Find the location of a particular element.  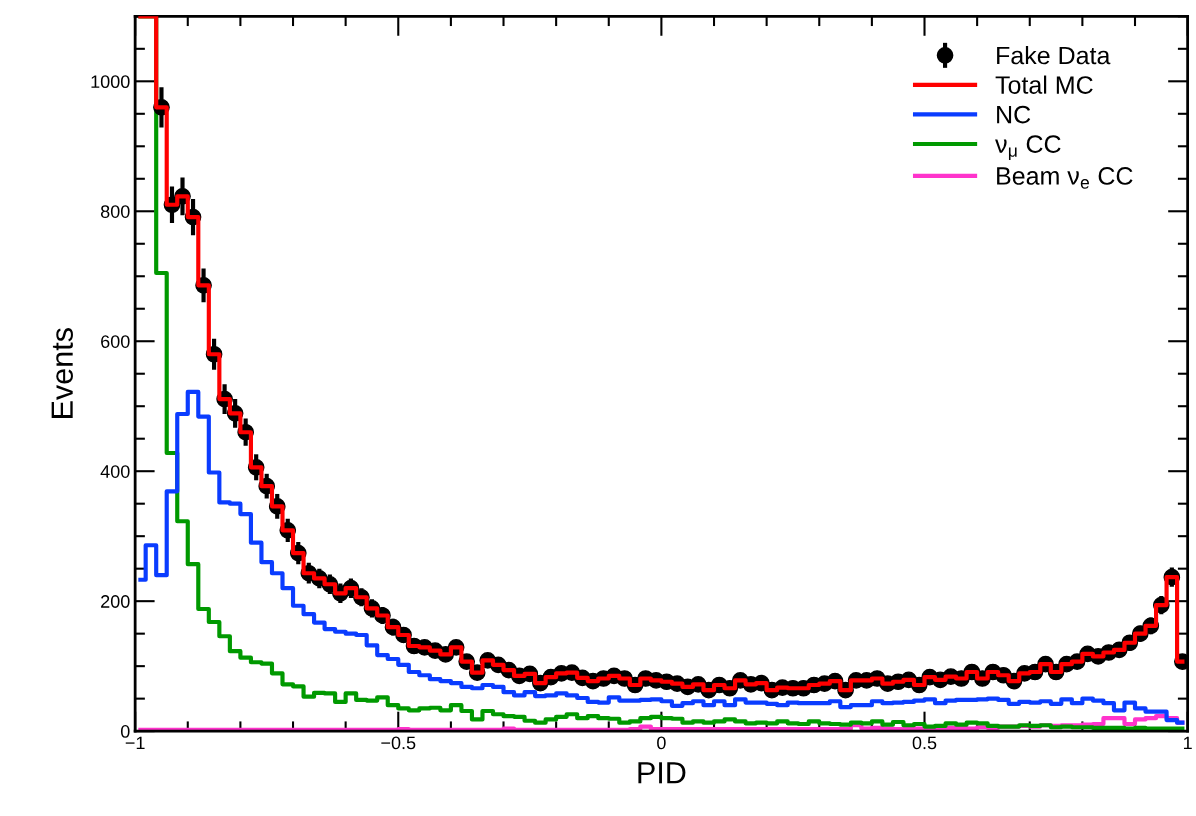

legend-label: Fake Data is located at coordinates (1054, 55).